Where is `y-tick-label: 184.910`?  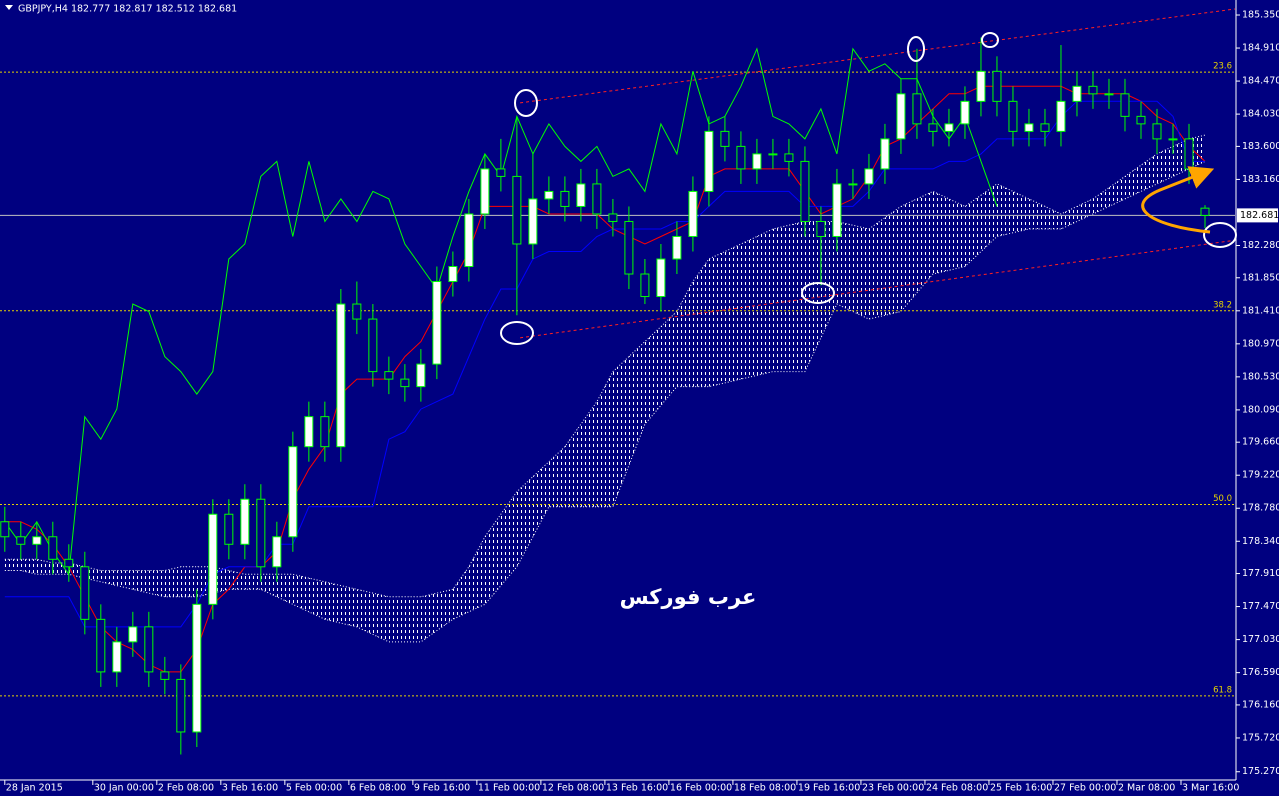 y-tick-label: 184.910 is located at coordinates (1260, 48).